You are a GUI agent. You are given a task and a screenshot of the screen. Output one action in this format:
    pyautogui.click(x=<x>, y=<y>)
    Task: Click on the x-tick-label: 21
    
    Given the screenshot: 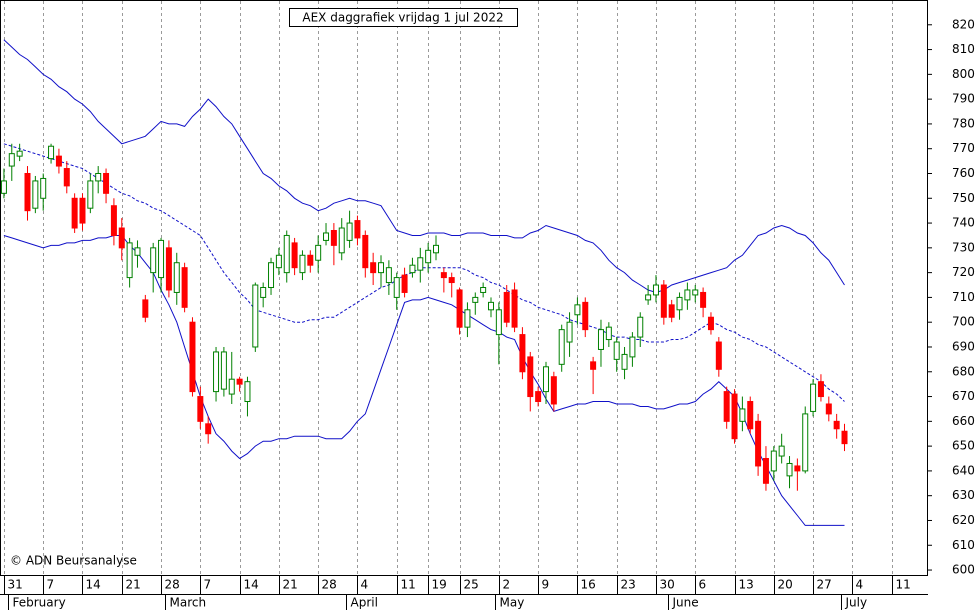 What is the action you would take?
    pyautogui.click(x=133, y=585)
    